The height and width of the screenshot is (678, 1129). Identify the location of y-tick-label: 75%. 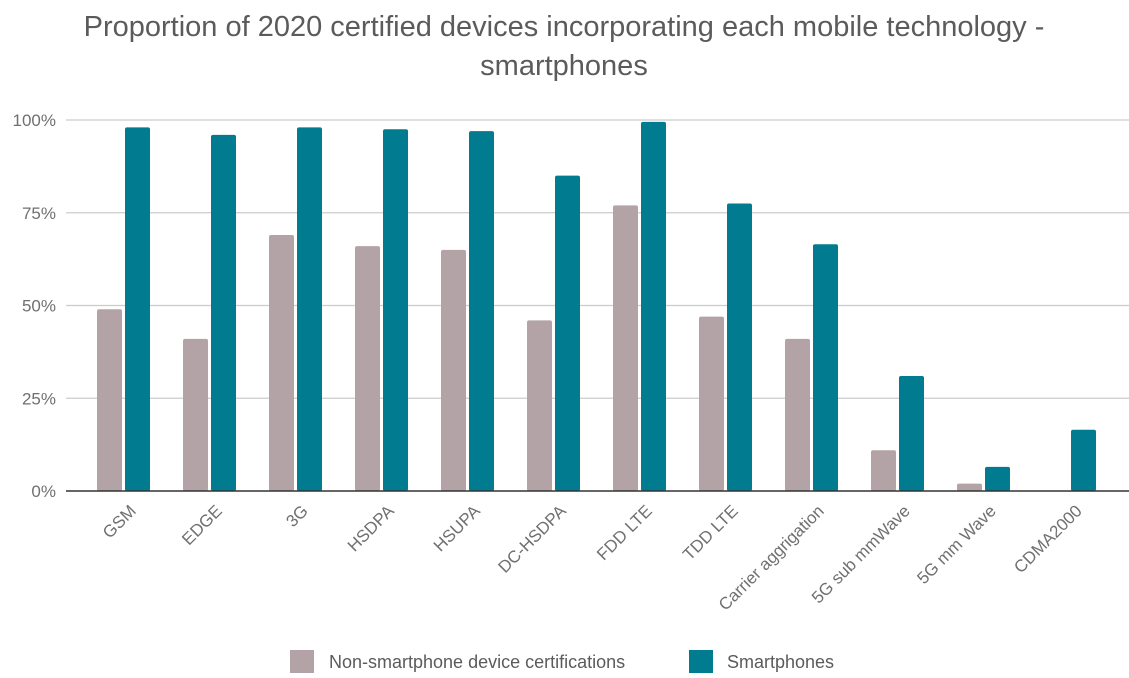
(39, 213).